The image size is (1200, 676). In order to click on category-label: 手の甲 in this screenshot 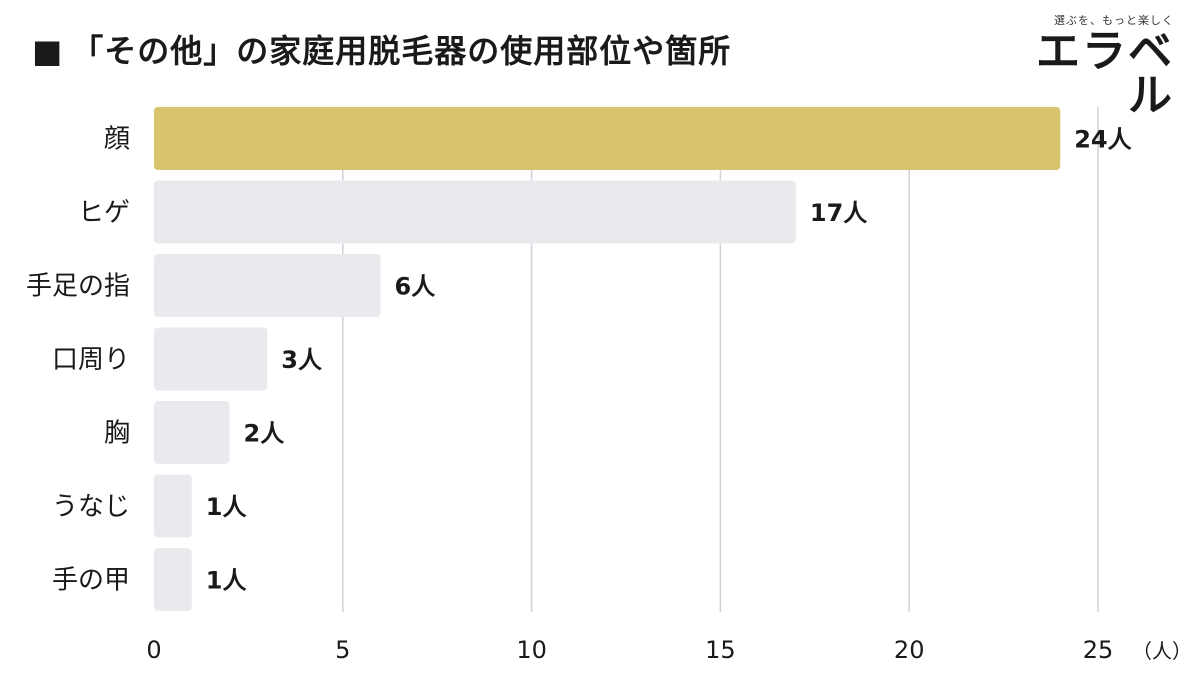, I will do `click(91, 581)`.